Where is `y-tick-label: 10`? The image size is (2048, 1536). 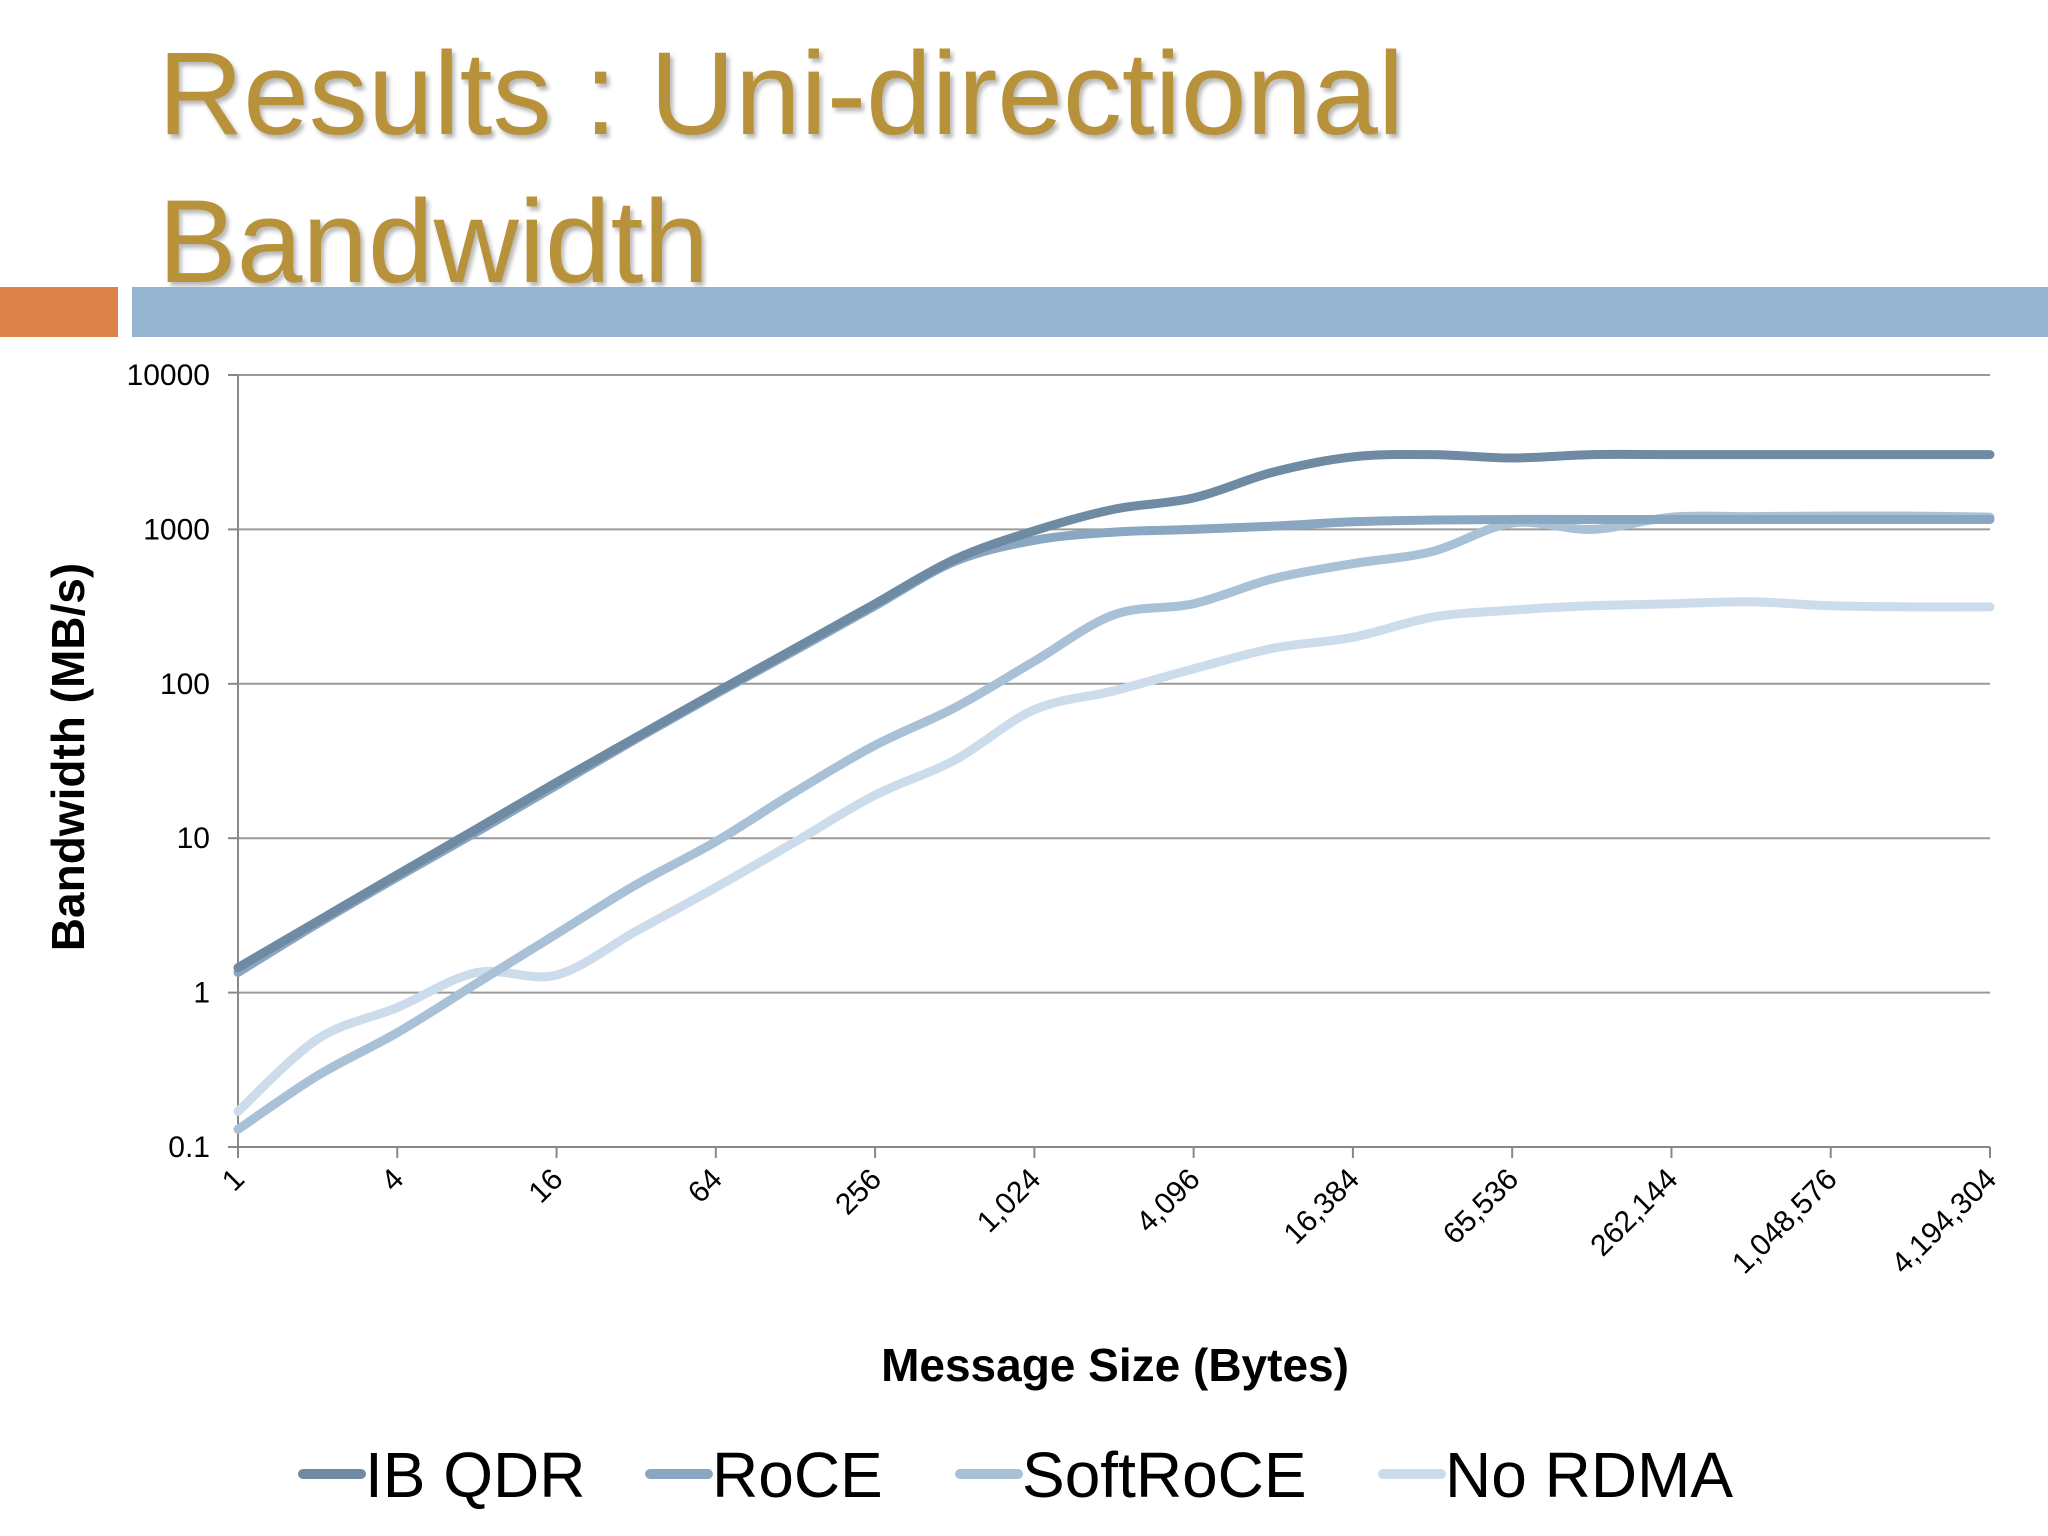 y-tick-label: 10 is located at coordinates (193, 838).